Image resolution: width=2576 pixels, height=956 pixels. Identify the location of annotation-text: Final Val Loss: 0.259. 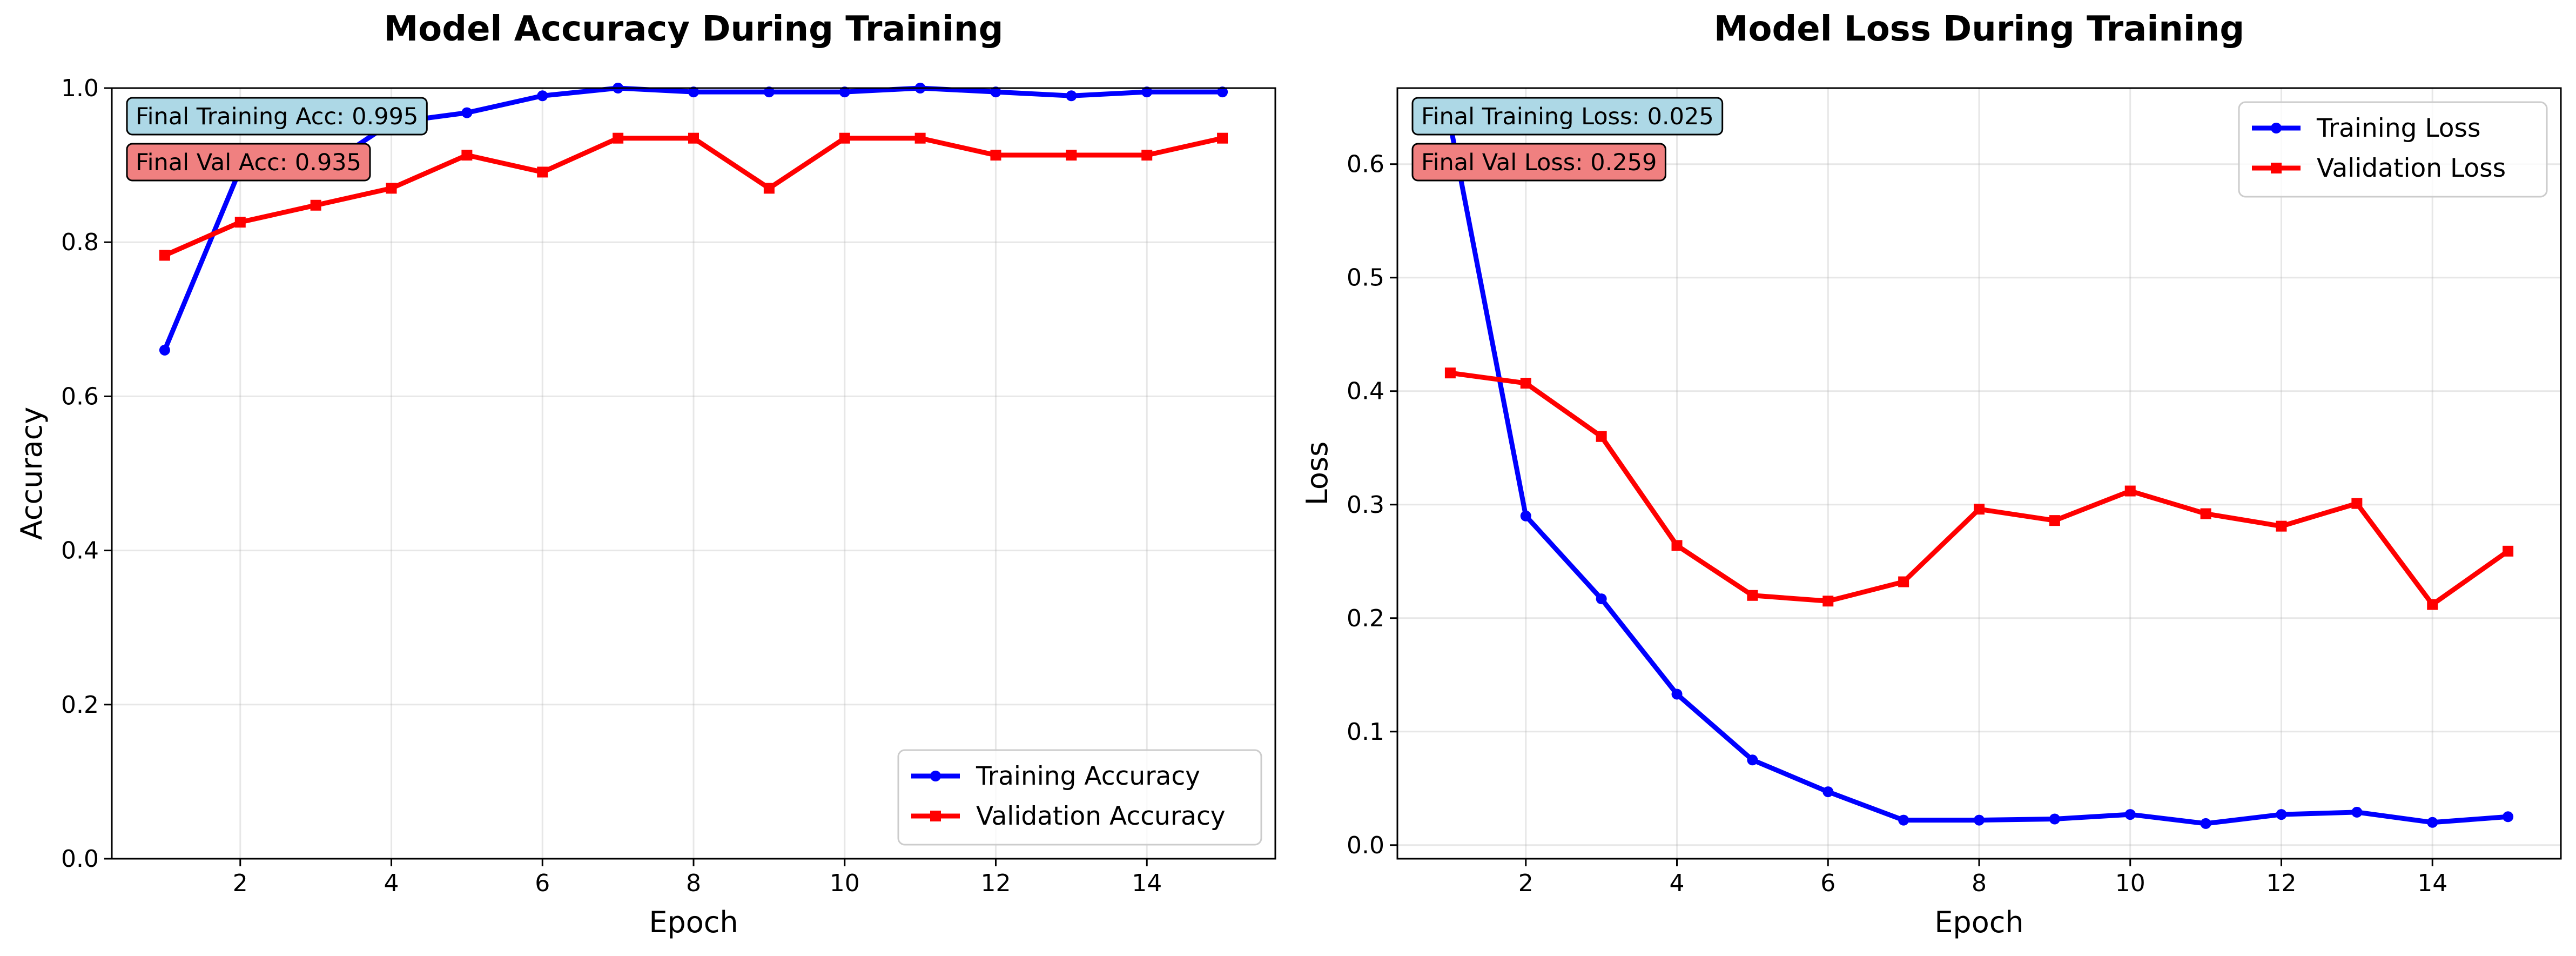
(1539, 162).